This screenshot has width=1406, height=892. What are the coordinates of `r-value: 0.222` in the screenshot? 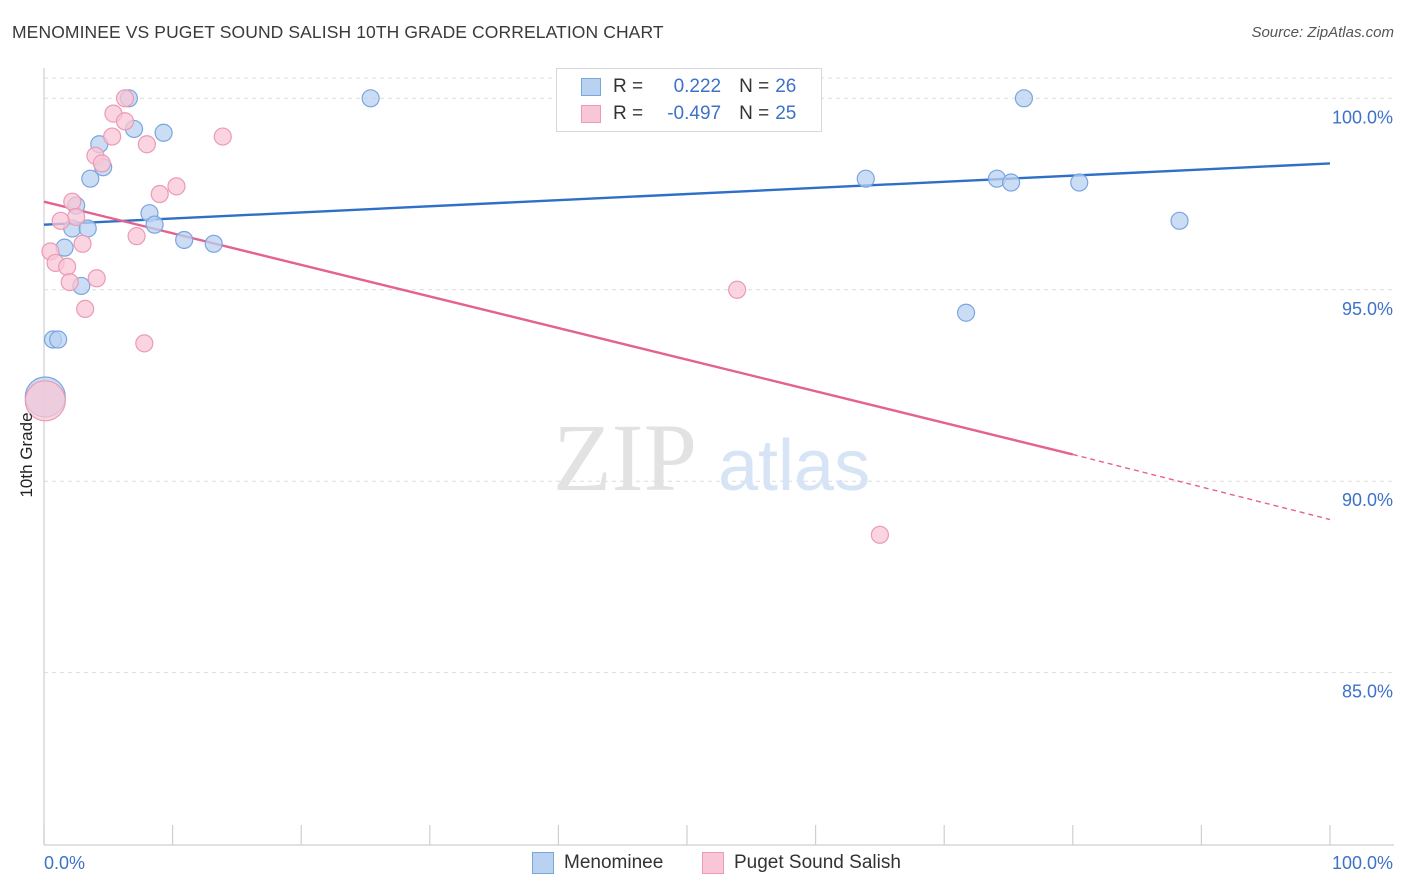 It's located at (697, 86).